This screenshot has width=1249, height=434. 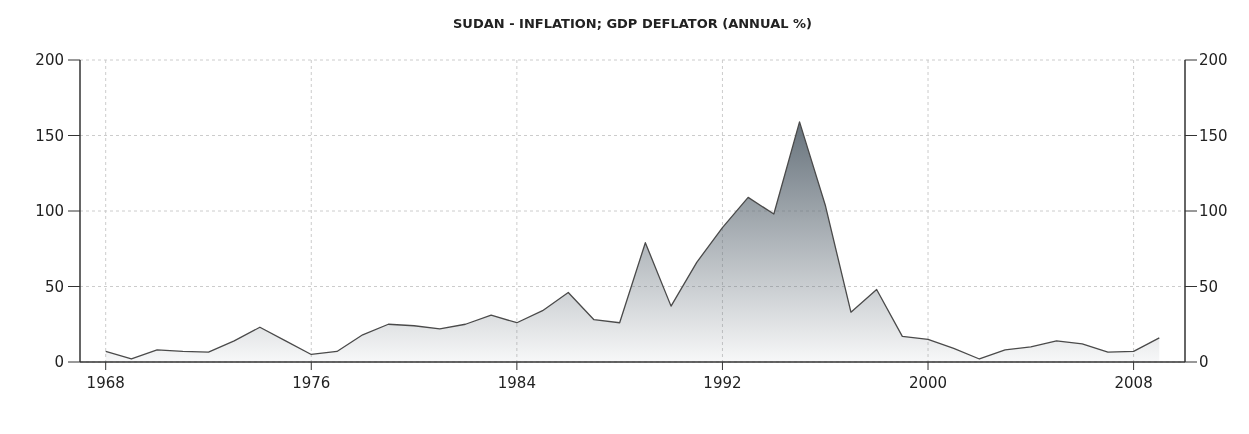 I want to click on y-tick-label: 0, so click(x=59, y=362).